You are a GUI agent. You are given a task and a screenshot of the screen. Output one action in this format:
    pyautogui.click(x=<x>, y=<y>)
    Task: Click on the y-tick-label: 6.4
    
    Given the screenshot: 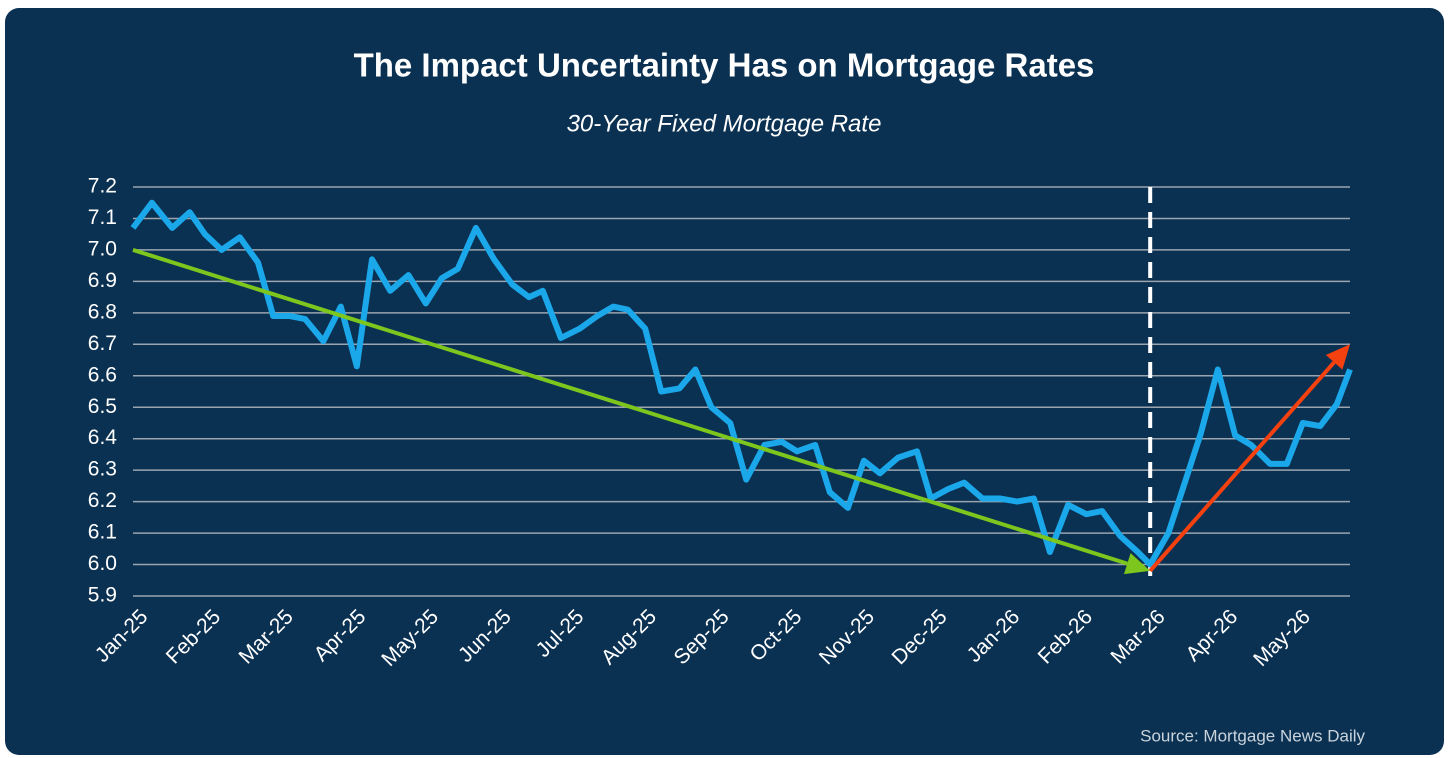 What is the action you would take?
    pyautogui.click(x=103, y=437)
    